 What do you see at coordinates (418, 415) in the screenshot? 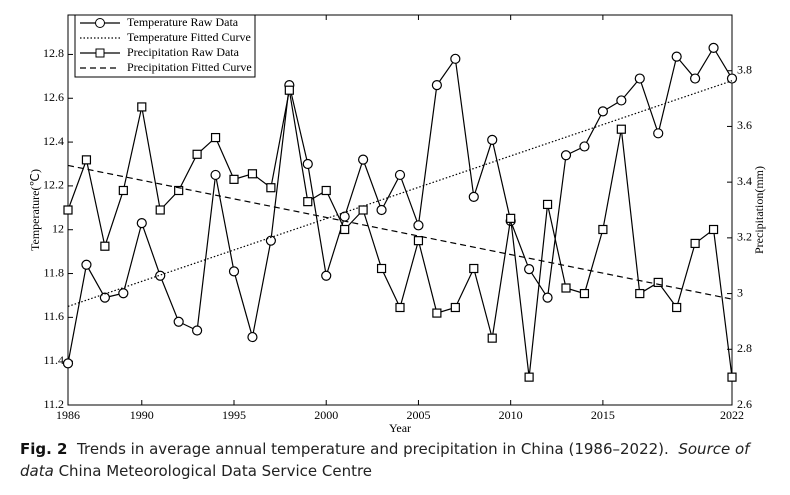
I see `x-tick-label: 2005` at bounding box center [418, 415].